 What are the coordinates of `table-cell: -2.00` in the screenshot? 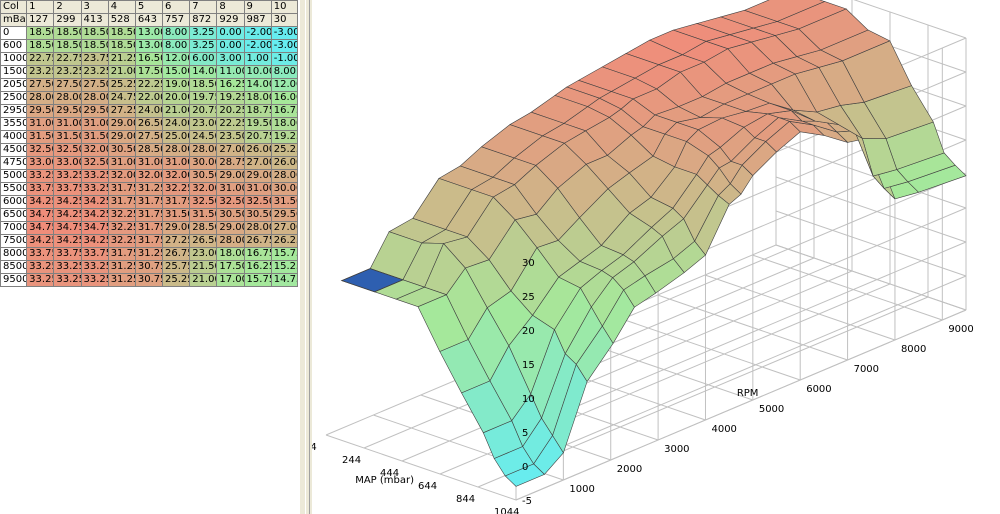 It's located at (257, 33).